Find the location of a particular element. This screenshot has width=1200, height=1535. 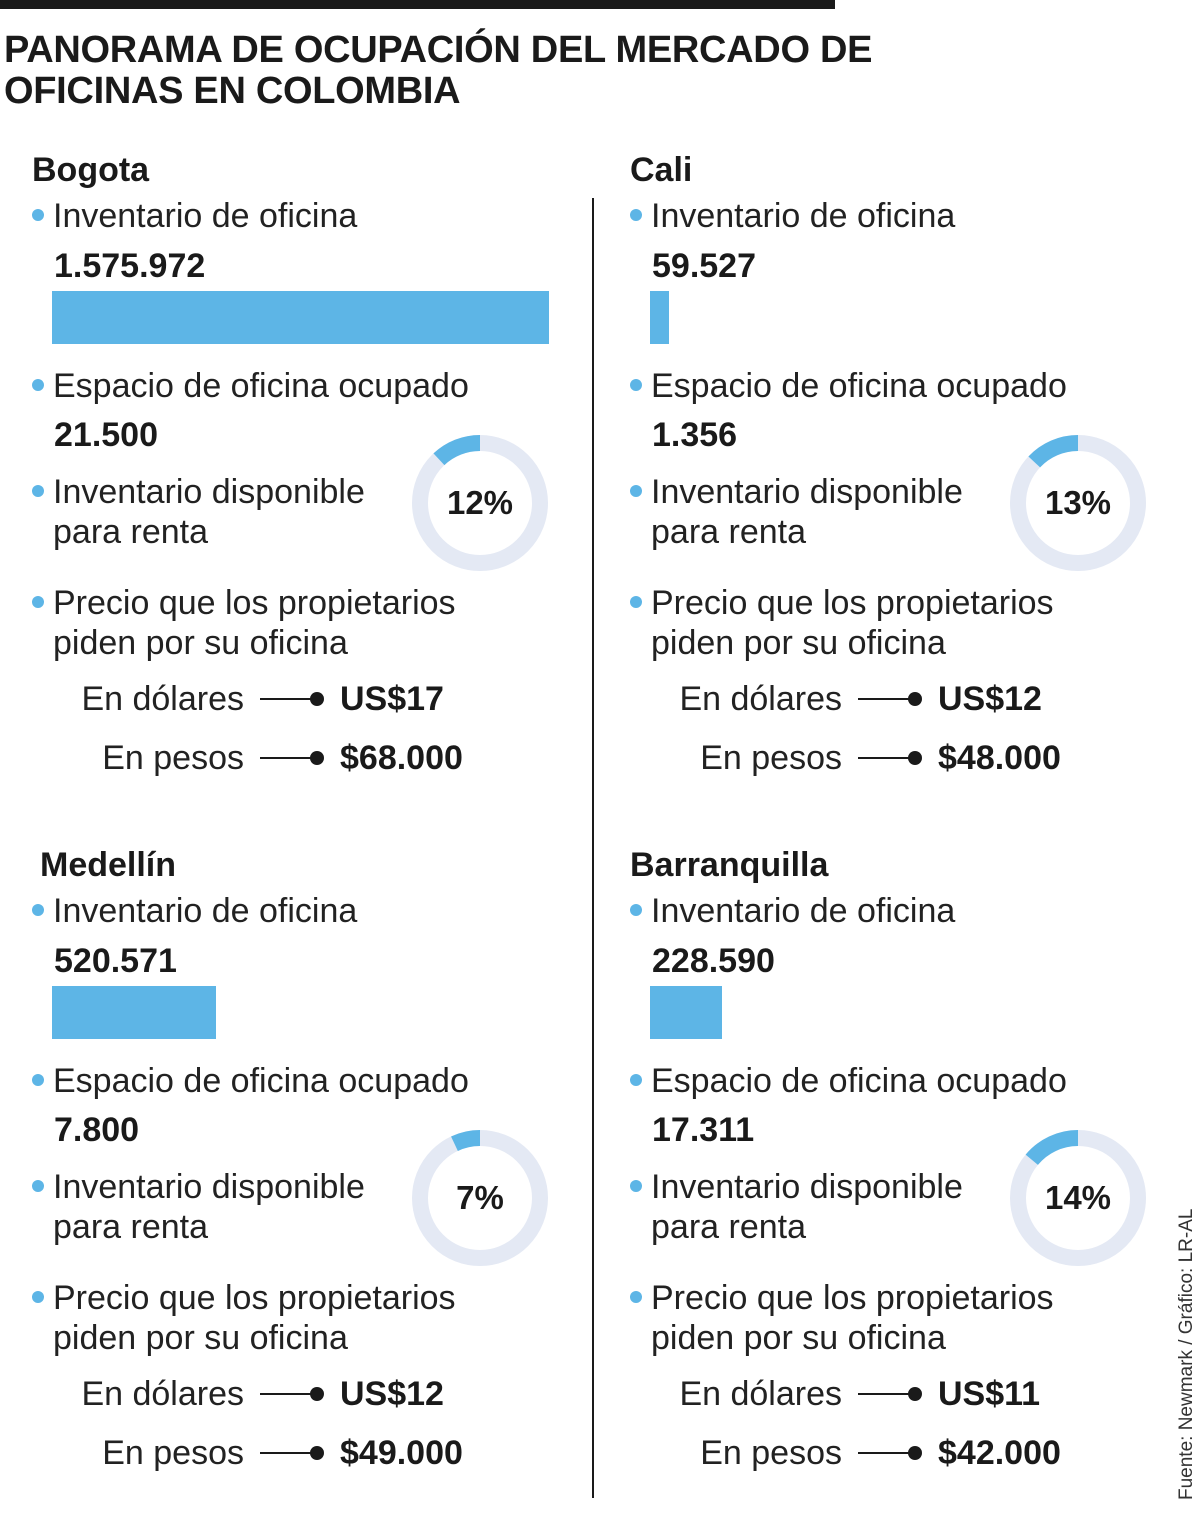

price-cop-row: En pesos $42.000 is located at coordinates (912, 1453).